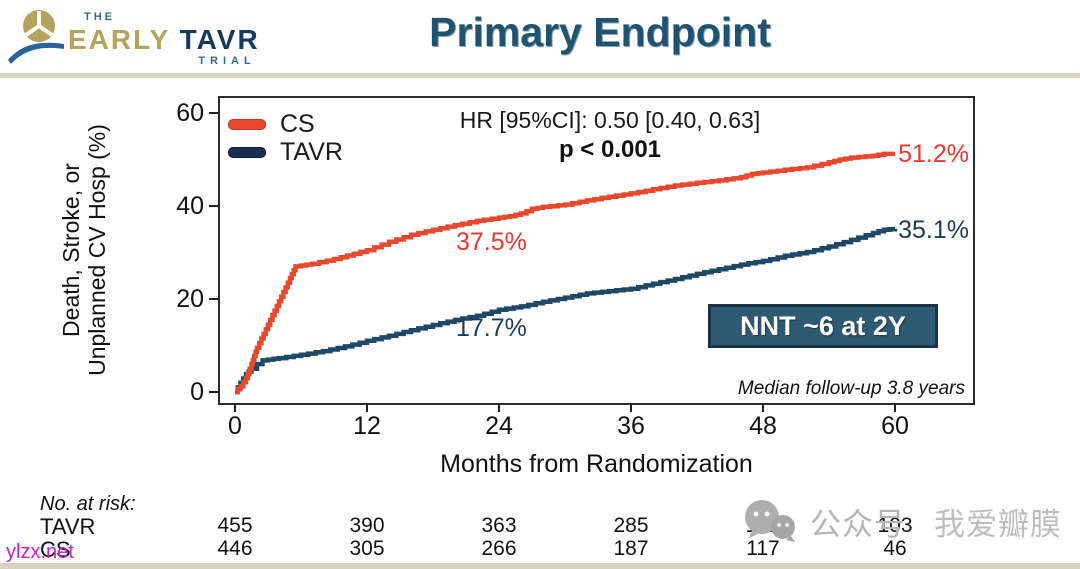  Describe the element at coordinates (631, 525) in the screenshot. I see `risk-tavr-36: 285` at that location.